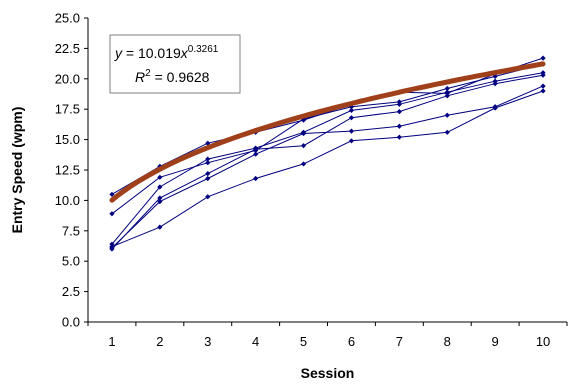 The image size is (586, 387). I want to click on x-tick-label: 9, so click(495, 341).